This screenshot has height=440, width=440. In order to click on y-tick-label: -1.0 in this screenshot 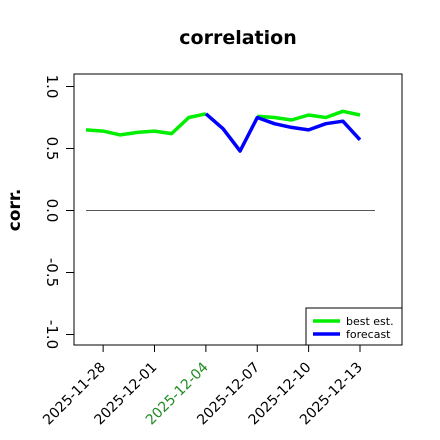, I will do `click(52, 334)`.